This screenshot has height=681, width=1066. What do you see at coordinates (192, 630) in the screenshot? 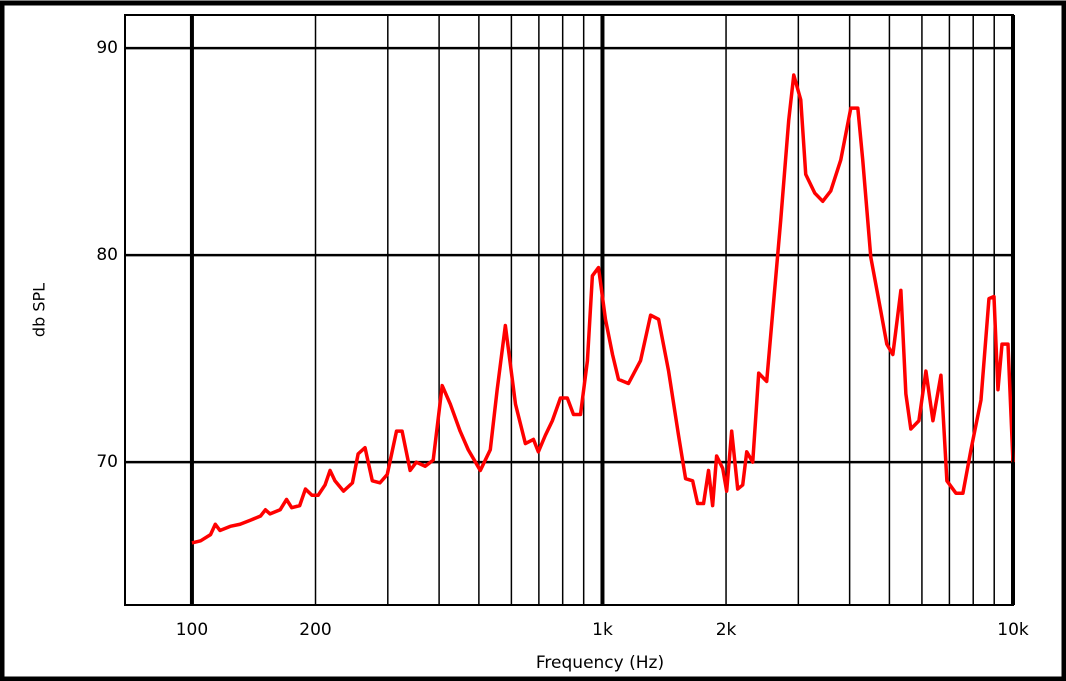
I see `x-tick-label: 100` at bounding box center [192, 630].